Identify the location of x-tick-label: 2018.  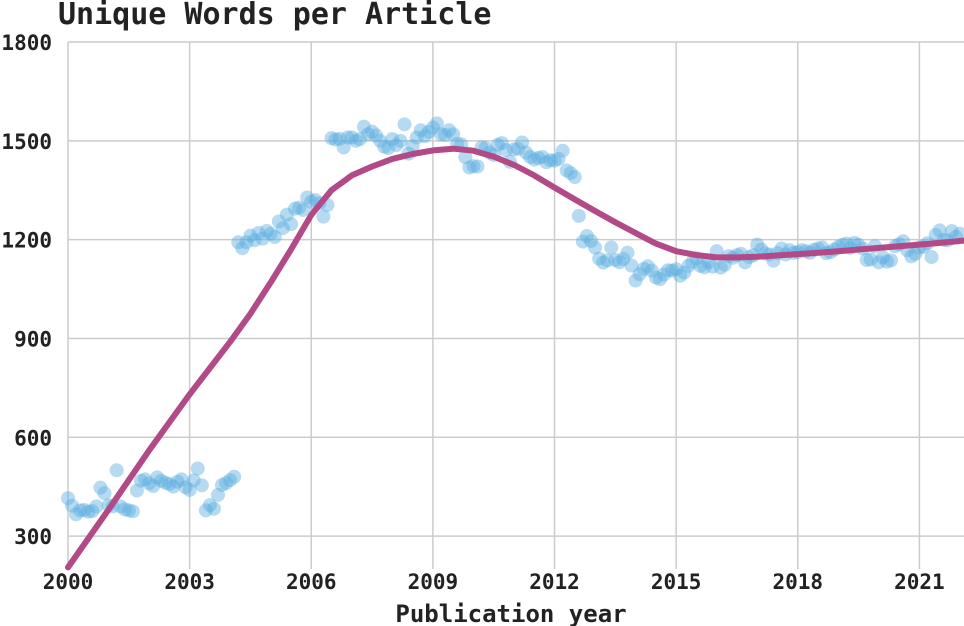
(797, 582).